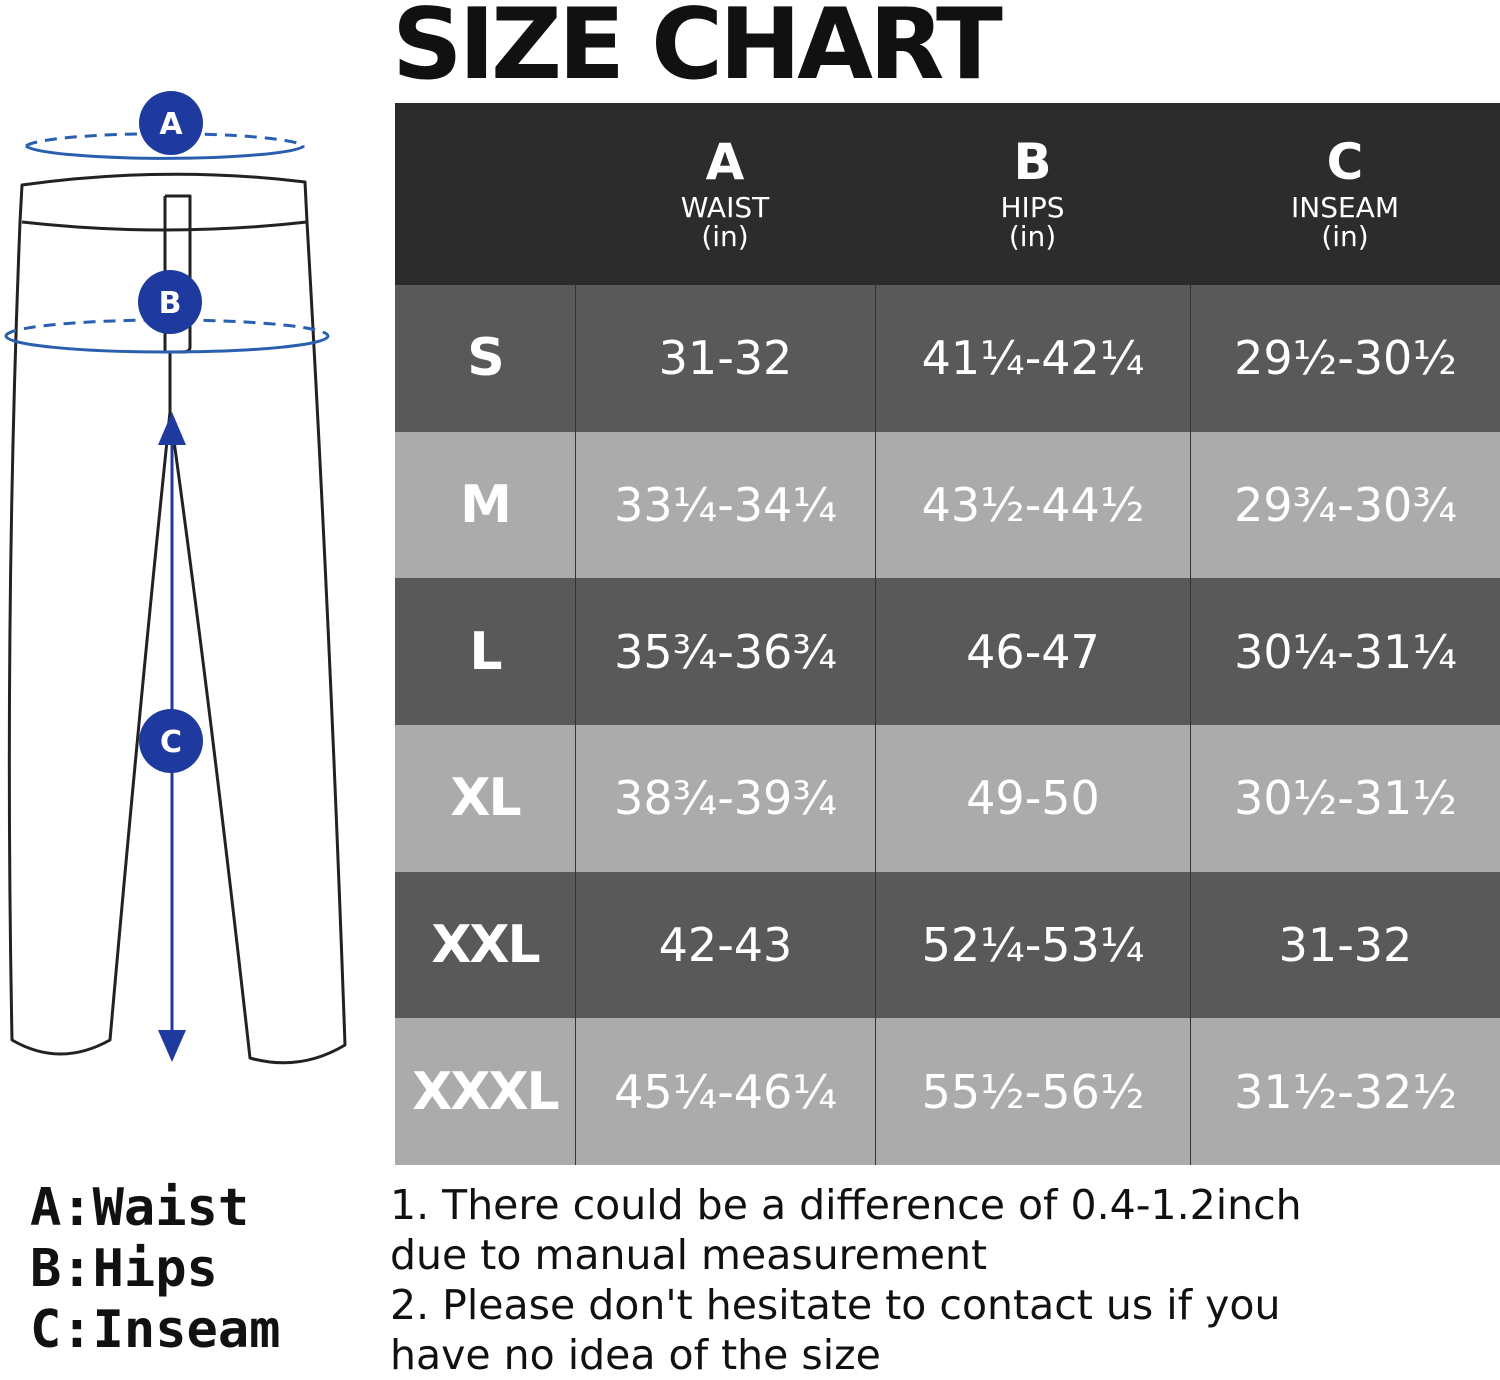 The width and height of the screenshot is (1500, 1380). What do you see at coordinates (725, 358) in the screenshot?
I see `waist-value: 31-32` at bounding box center [725, 358].